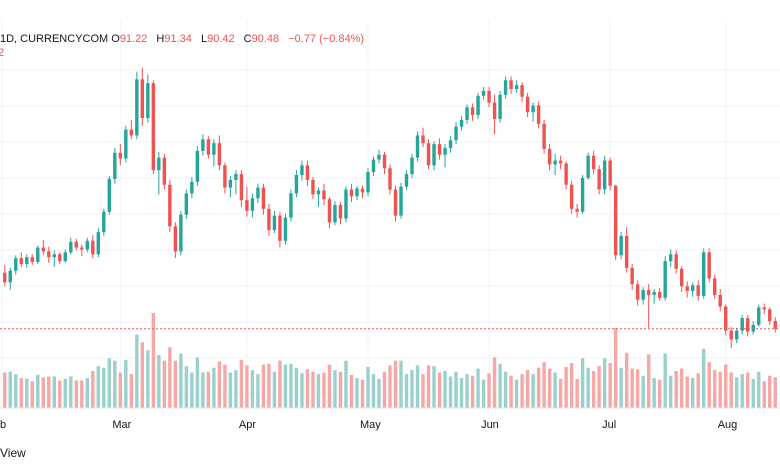 The width and height of the screenshot is (780, 470). I want to click on x-tick-label: Aug, so click(728, 425).